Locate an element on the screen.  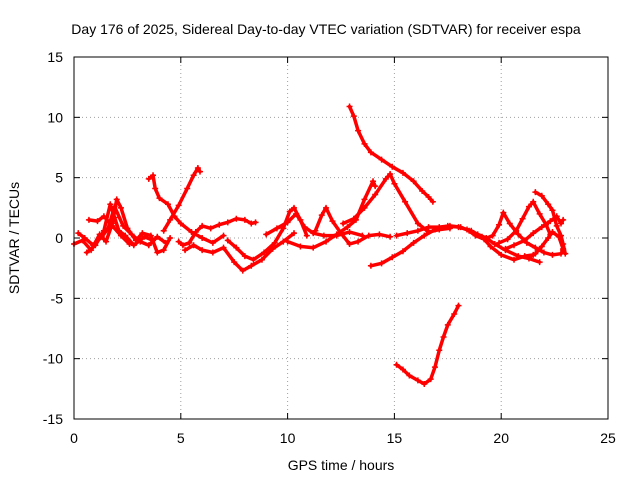
x-tick-label: 0 is located at coordinates (74, 438).